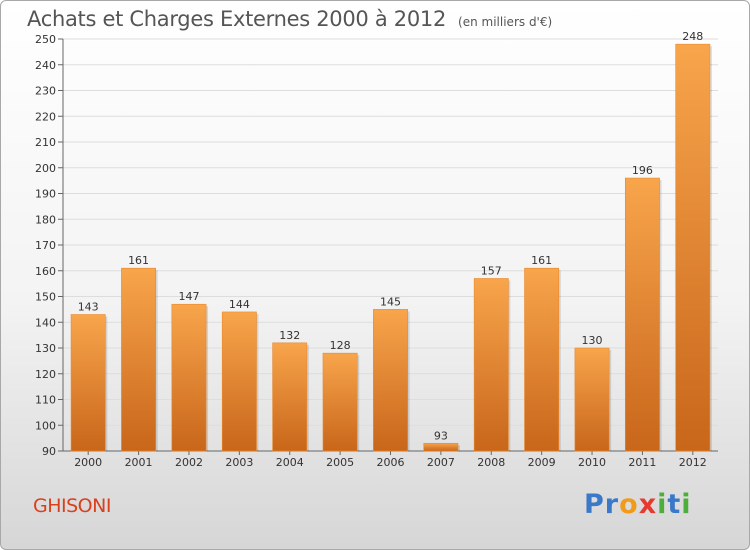  I want to click on y-tick-label: 100, so click(45, 425).